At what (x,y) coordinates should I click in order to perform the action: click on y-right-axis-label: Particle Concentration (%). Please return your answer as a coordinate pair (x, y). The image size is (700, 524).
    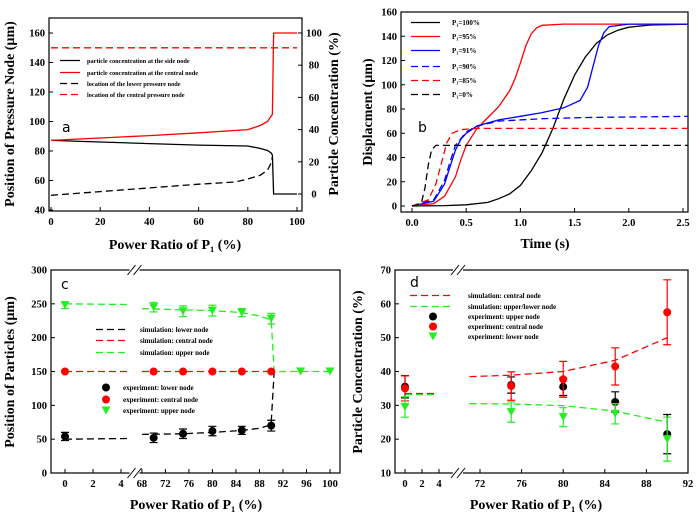
    Looking at the image, I should click on (334, 114).